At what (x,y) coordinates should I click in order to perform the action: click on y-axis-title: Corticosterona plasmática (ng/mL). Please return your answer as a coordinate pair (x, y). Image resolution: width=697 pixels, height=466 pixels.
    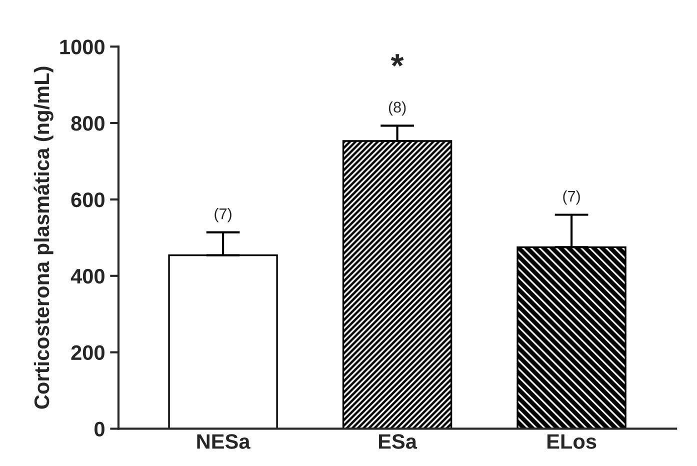
    Looking at the image, I should click on (44, 237).